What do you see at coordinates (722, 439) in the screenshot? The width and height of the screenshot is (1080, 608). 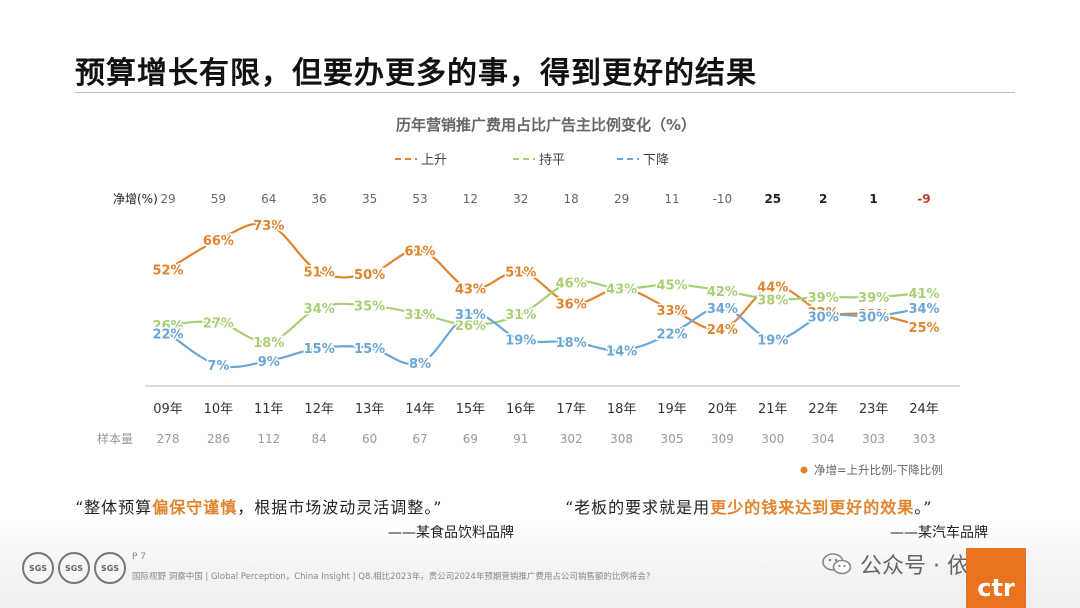 I see `sample-size-value: 309` at bounding box center [722, 439].